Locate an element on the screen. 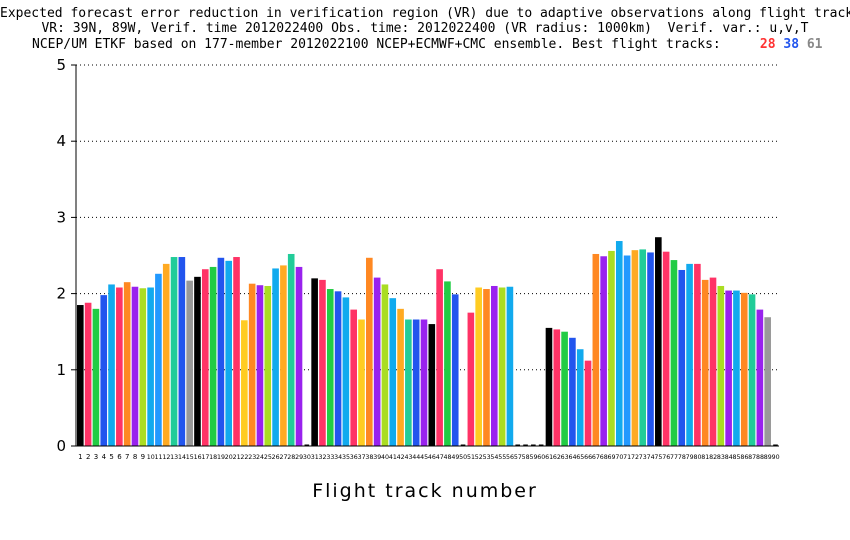  x-tick-label-30: 30 is located at coordinates (307, 457).